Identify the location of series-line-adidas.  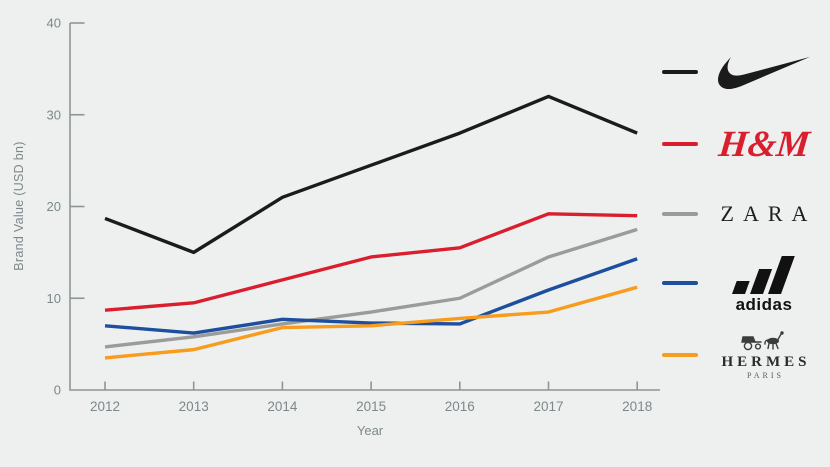
(371, 296).